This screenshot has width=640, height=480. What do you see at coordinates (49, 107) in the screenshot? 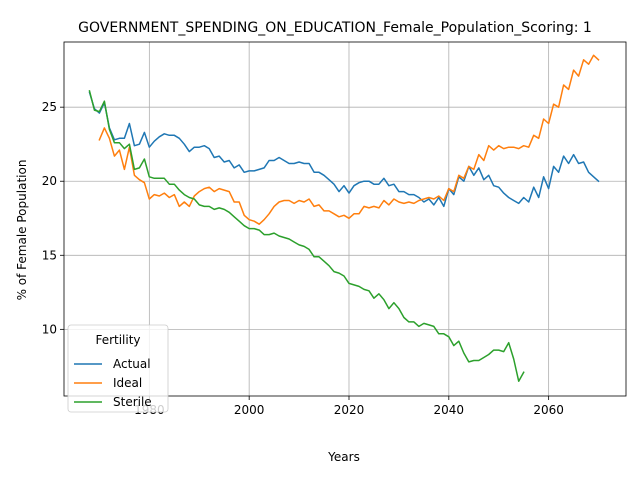
I see `y-tick-label: 25` at bounding box center [49, 107].